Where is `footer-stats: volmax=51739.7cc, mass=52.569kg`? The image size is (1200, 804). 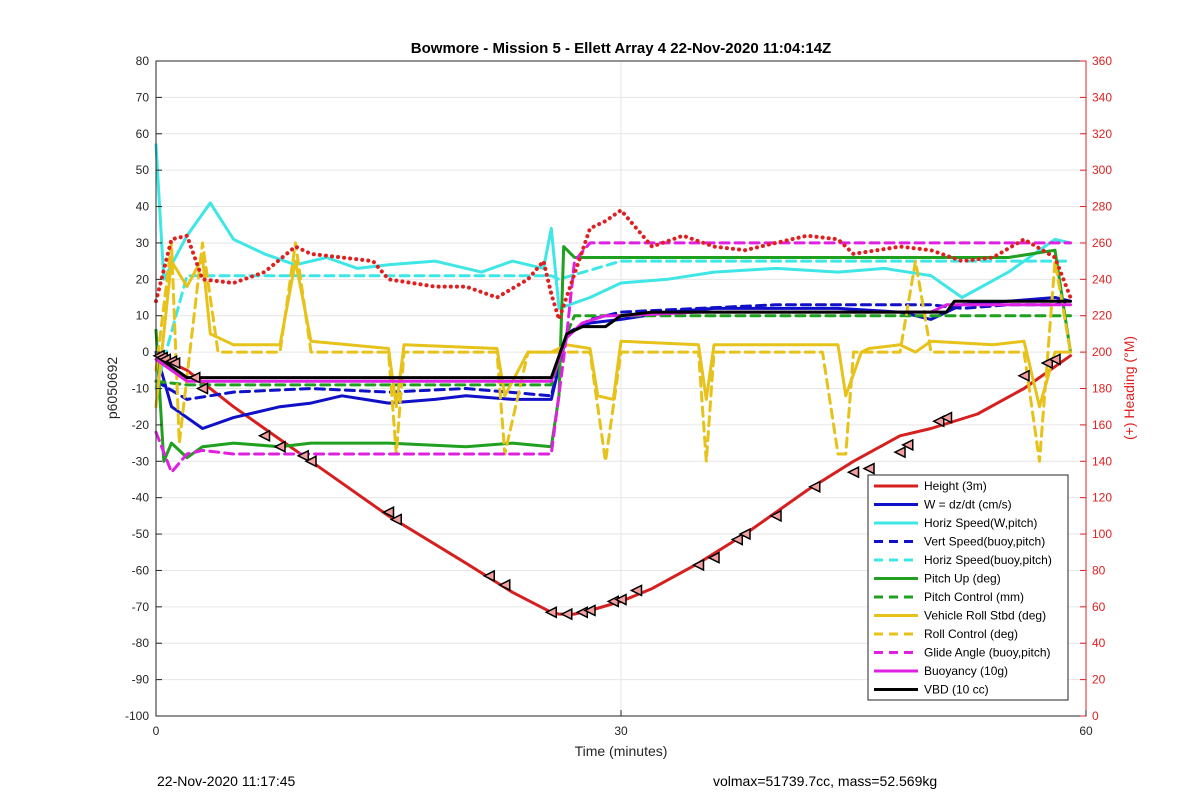
footer-stats: volmax=51739.7cc, mass=52.569kg is located at coordinates (825, 781).